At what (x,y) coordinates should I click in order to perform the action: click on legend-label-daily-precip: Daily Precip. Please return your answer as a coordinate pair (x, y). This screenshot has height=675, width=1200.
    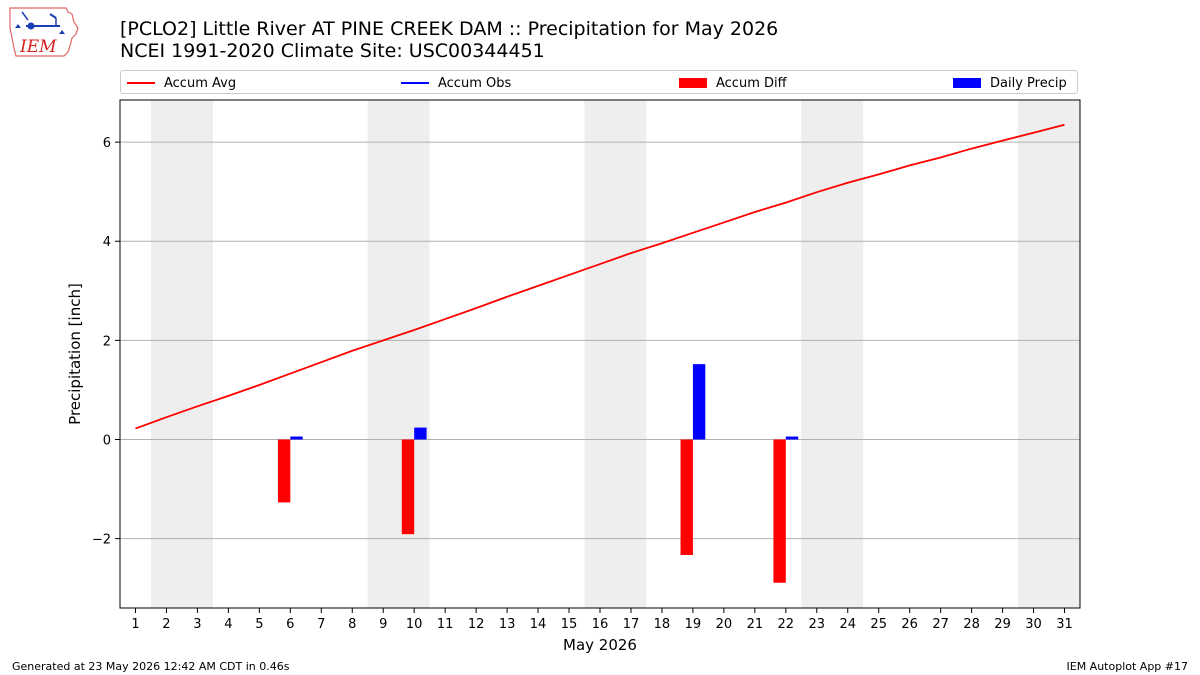
    Looking at the image, I should click on (1028, 83).